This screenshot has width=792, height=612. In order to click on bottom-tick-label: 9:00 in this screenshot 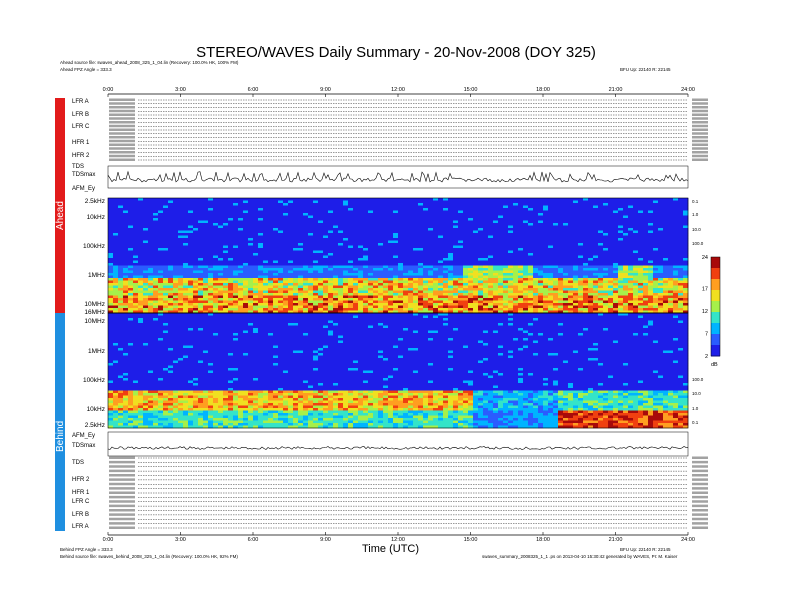, I will do `click(325, 540)`.